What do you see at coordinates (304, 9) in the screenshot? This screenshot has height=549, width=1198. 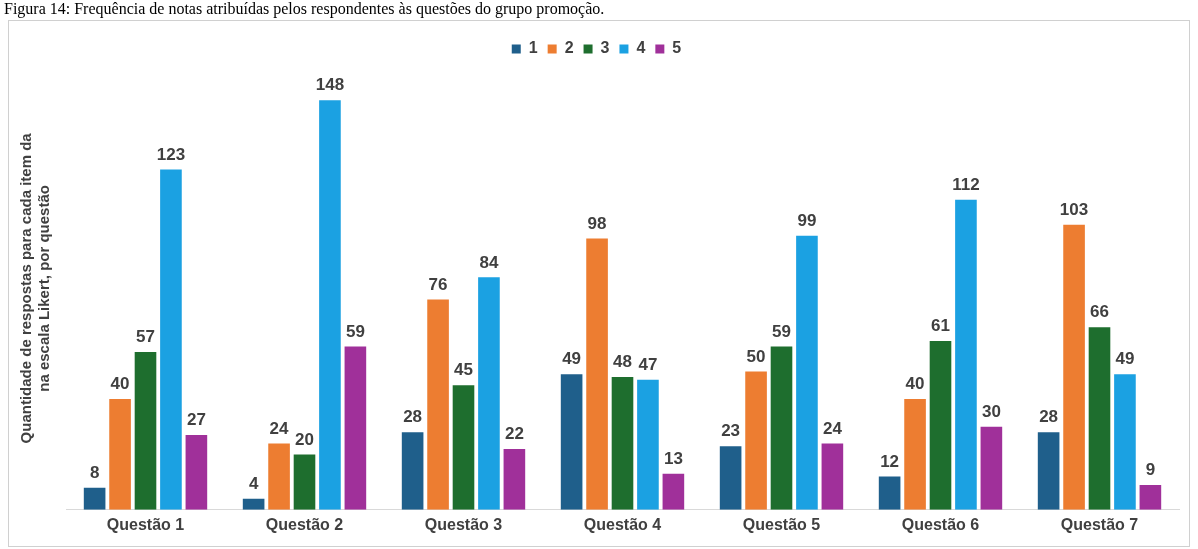 I see `chart-title: Figura 14: Frequência de notas atribuídas pelos respondentes às questões do grupo promoção.` at bounding box center [304, 9].